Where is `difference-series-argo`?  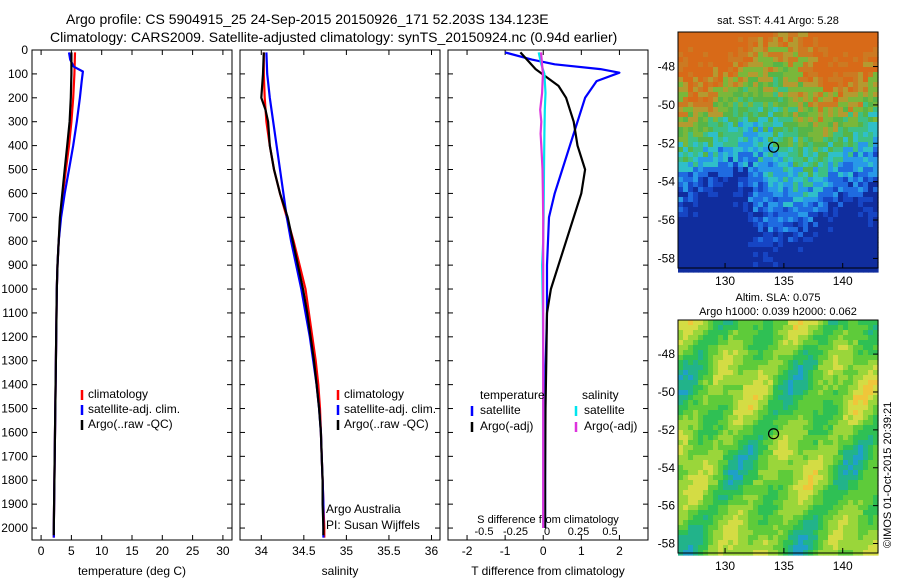 difference-series-argo is located at coordinates (553, 289).